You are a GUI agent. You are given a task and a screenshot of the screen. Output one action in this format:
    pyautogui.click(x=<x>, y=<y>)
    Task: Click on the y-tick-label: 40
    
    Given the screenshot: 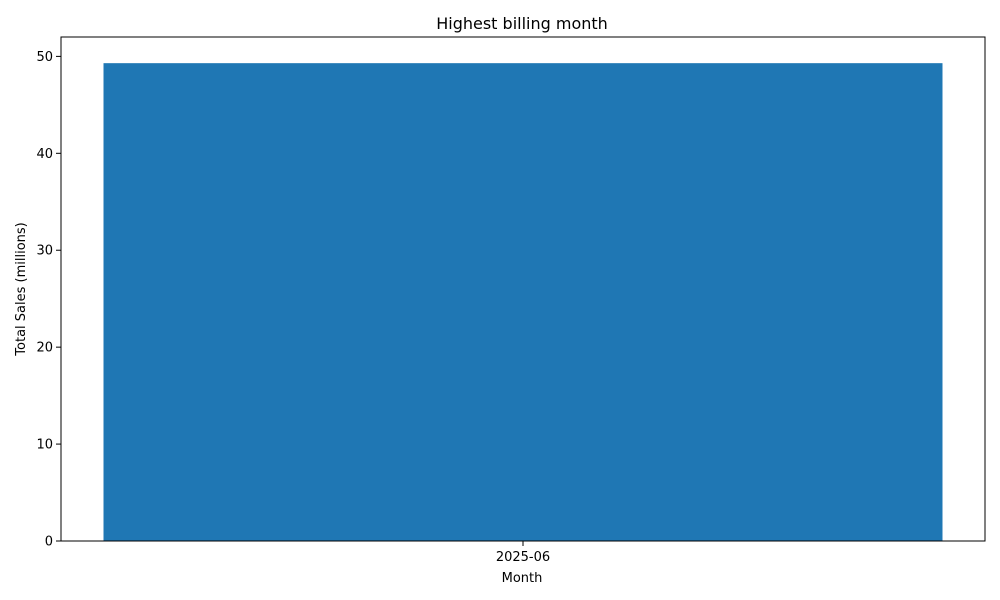 What is the action you would take?
    pyautogui.click(x=44, y=154)
    